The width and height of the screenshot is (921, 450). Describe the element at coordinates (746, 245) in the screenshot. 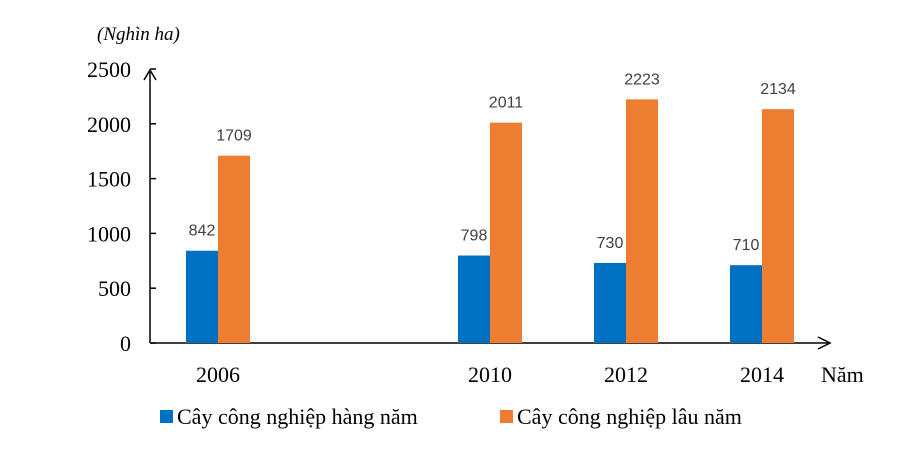

I see `data-label: 710` at that location.